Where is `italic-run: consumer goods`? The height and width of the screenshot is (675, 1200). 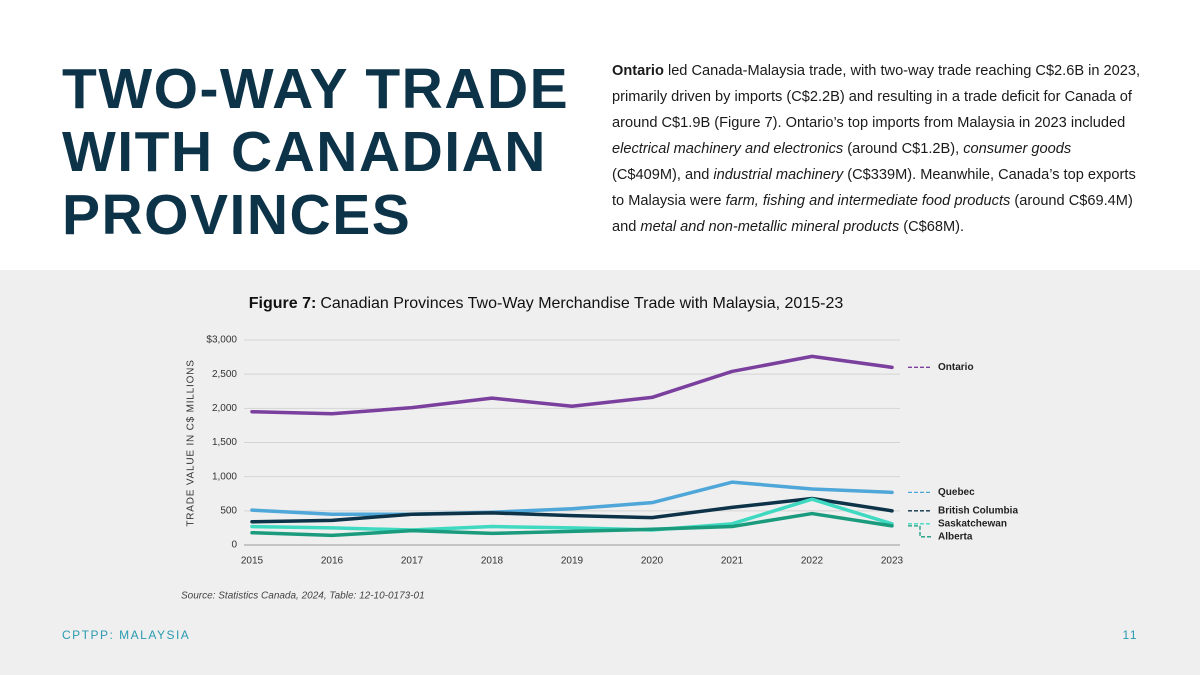
italic-run: consumer goods is located at coordinates (1017, 149).